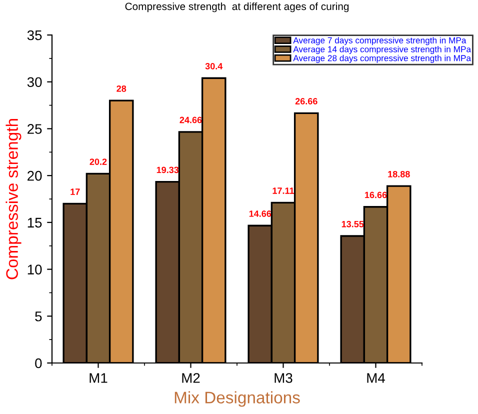  What do you see at coordinates (382, 58) in the screenshot?
I see `legend-label: Average 28 days compressive strength in MPa` at bounding box center [382, 58].